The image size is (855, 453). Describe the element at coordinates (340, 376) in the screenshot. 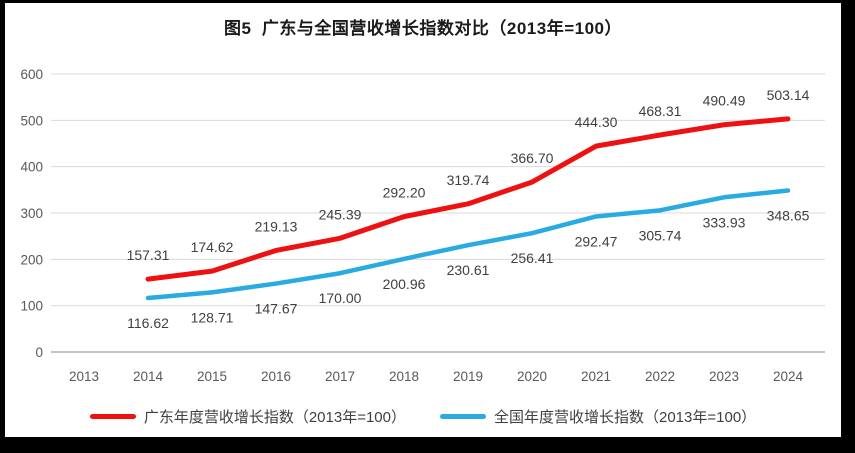

I see `x-axis-tick-label: 2017` at that location.